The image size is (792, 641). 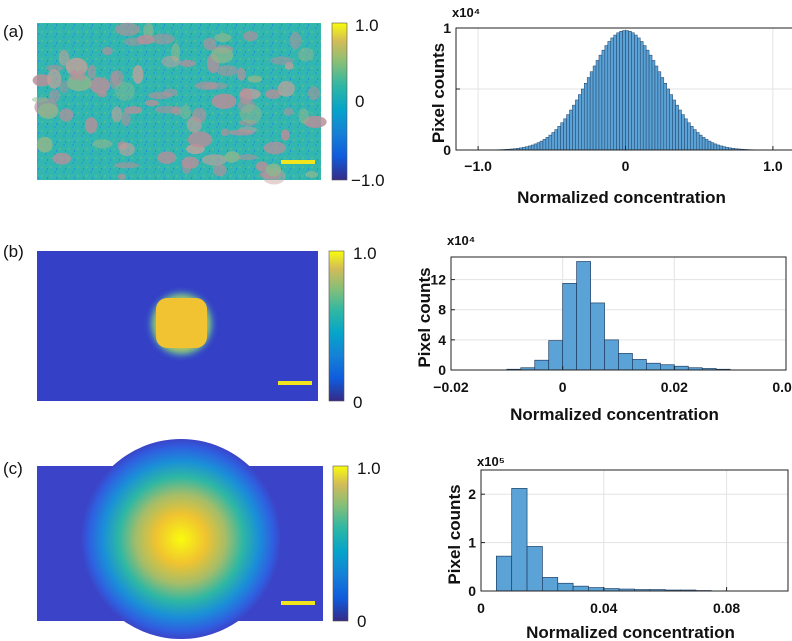 I want to click on panel-label-a: (a), so click(x=13, y=31).